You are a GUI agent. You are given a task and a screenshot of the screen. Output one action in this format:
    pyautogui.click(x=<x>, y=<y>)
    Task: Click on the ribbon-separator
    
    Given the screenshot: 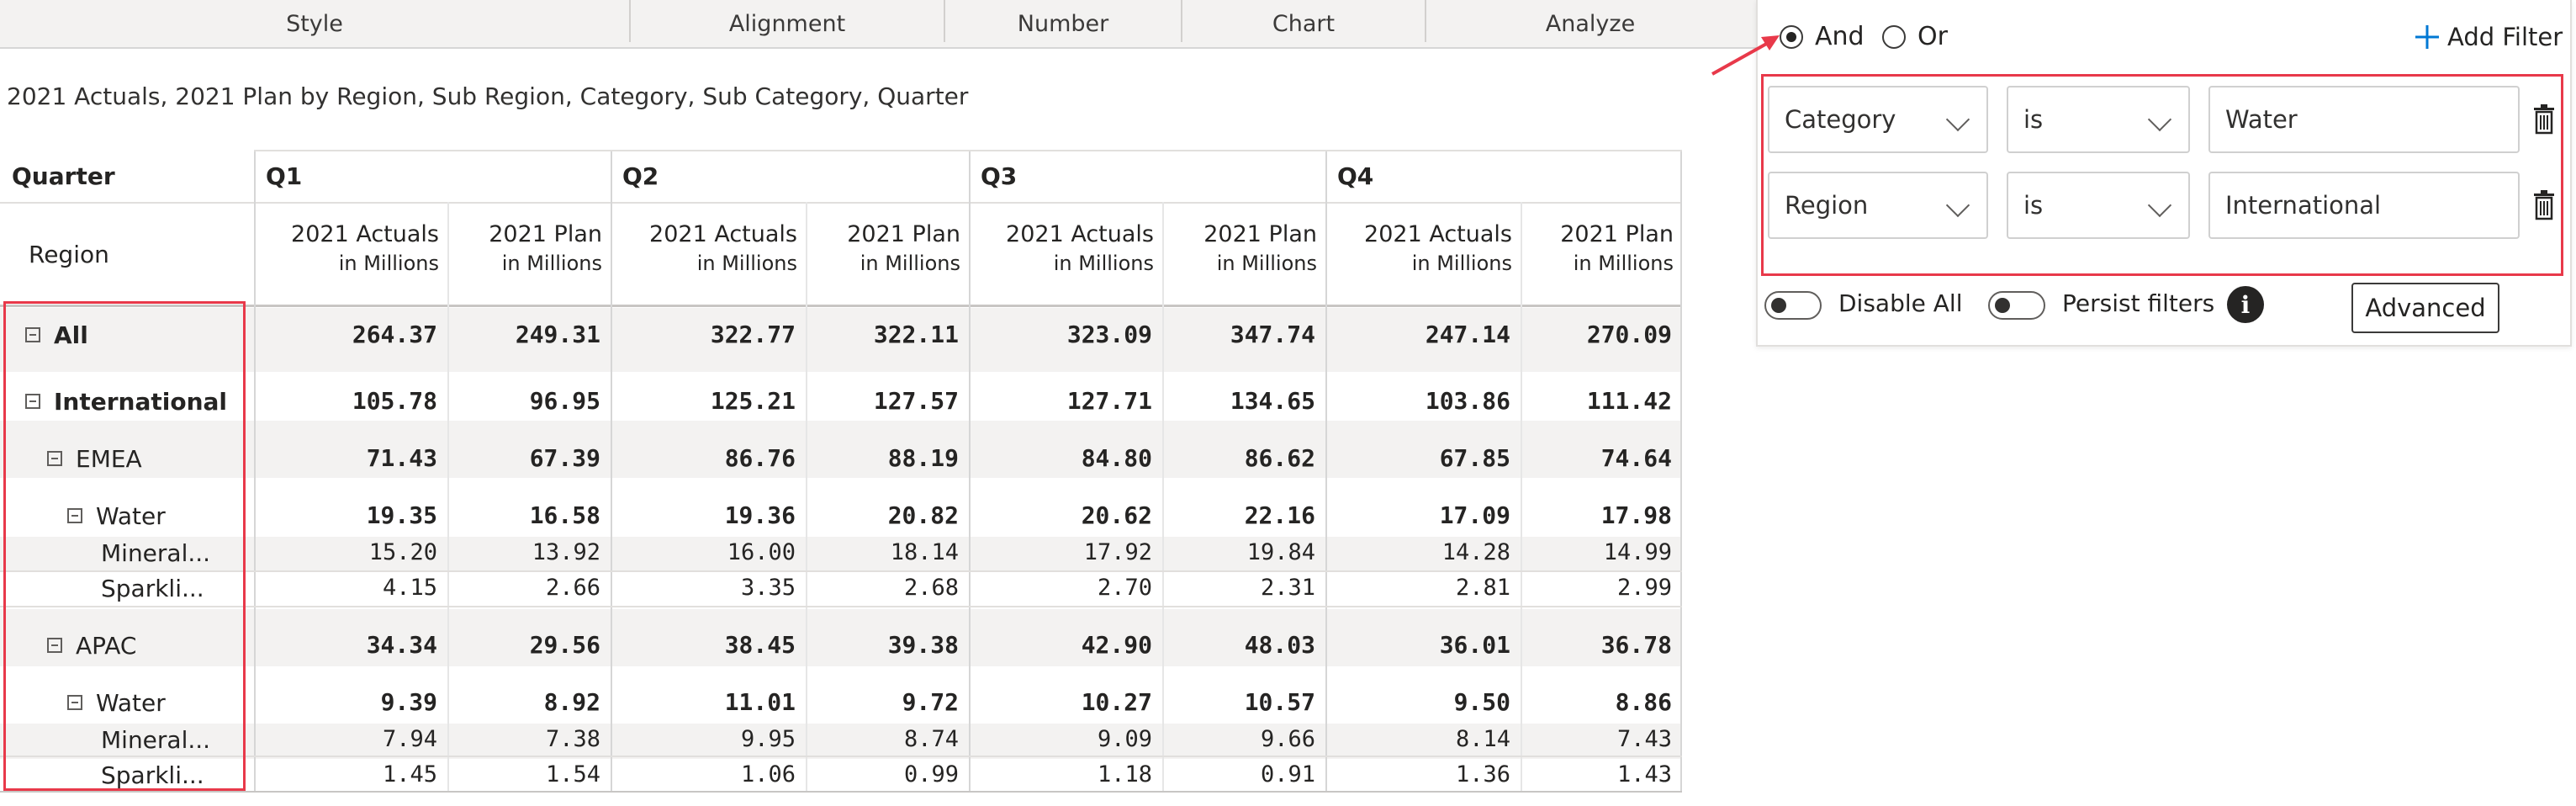 What is the action you would take?
    pyautogui.click(x=630, y=21)
    